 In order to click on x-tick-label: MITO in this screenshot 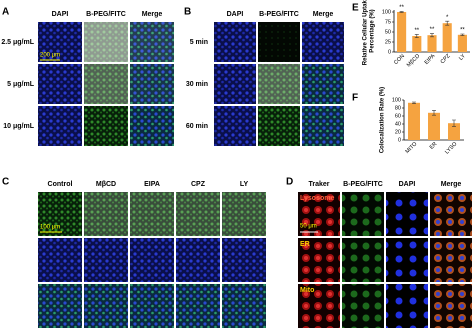, I will do `click(412, 148)`.